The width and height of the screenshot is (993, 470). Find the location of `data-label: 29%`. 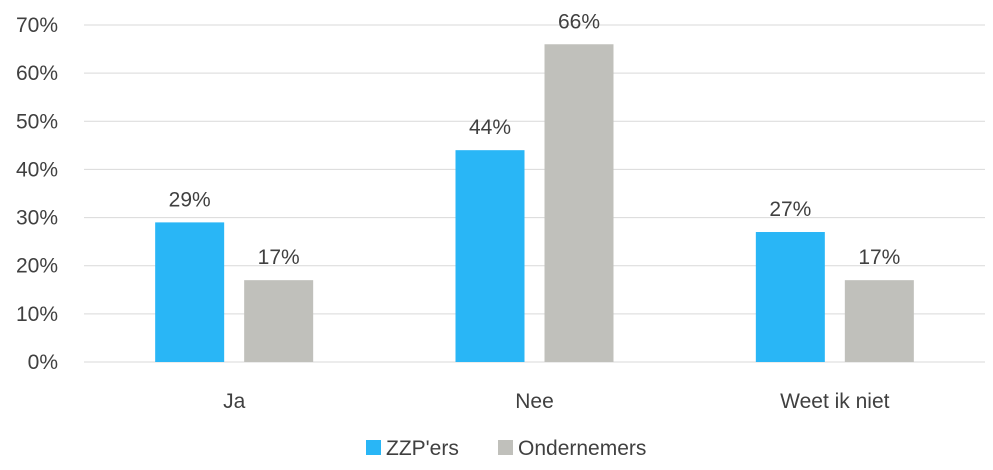

data-label: 29% is located at coordinates (190, 199).